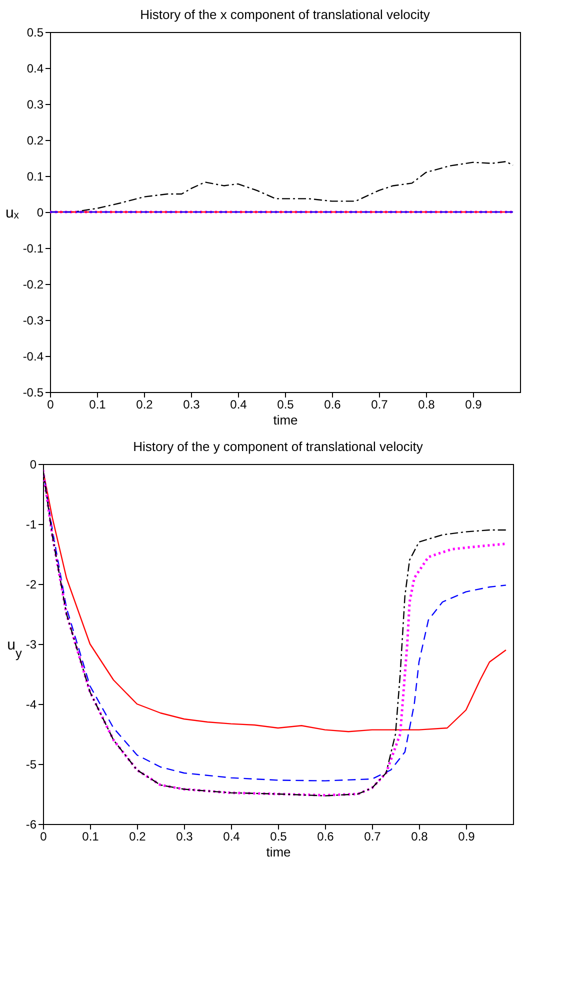  I want to click on y-tick-label: 0.3, so click(35, 105).